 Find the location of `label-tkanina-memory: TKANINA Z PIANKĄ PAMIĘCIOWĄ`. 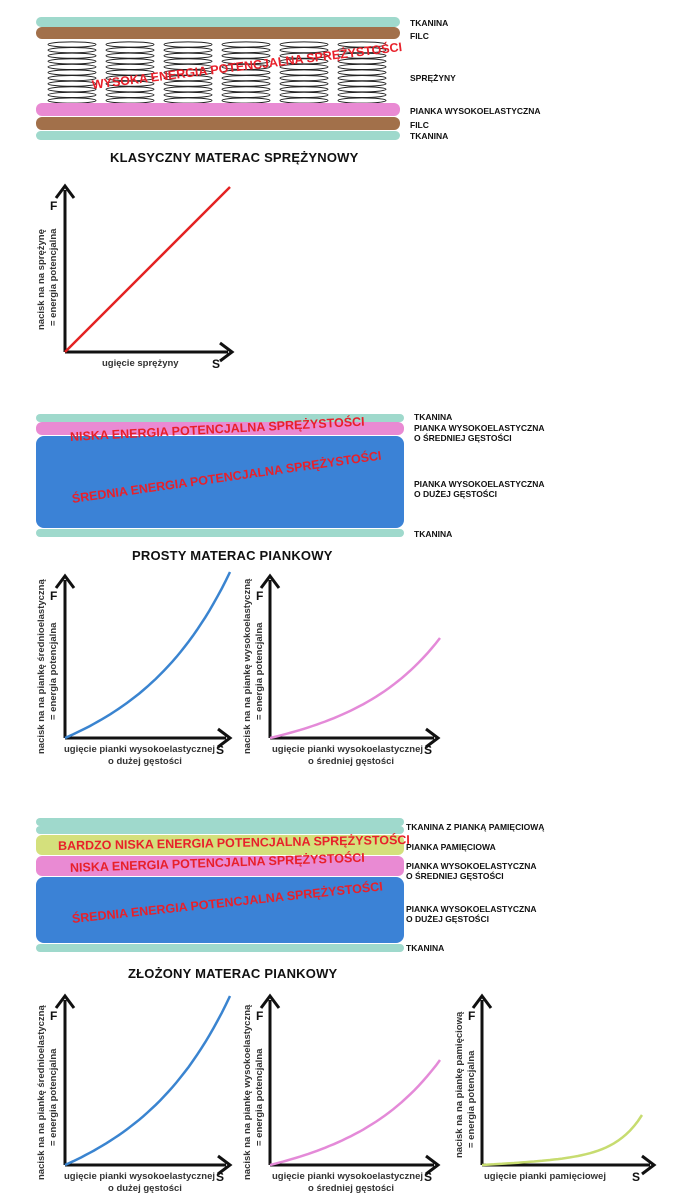

label-tkanina-memory: TKANINA Z PIANKĄ PAMIĘCIOWĄ is located at coordinates (475, 827).